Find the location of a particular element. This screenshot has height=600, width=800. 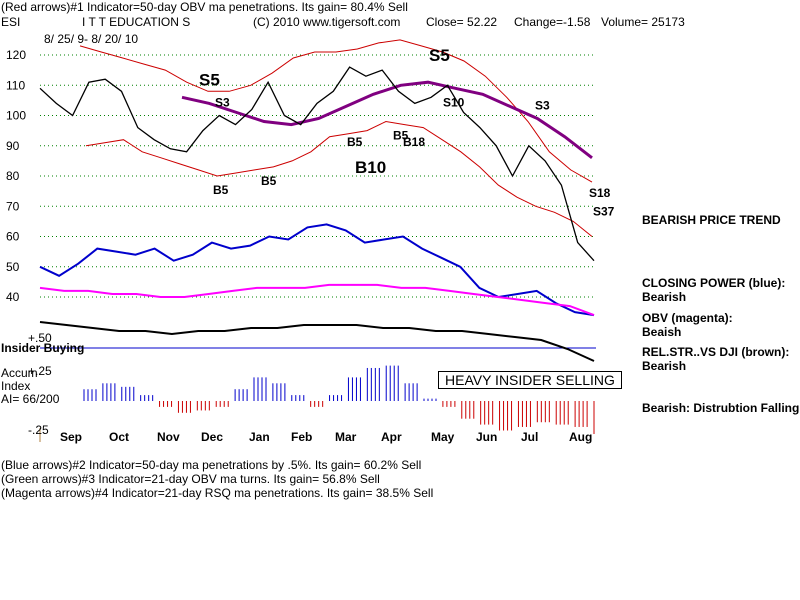

y-axis-ticks: 40 50 60 70 80 90 100 110 120 +.50 +.25 -.25 is located at coordinates (29, 242).